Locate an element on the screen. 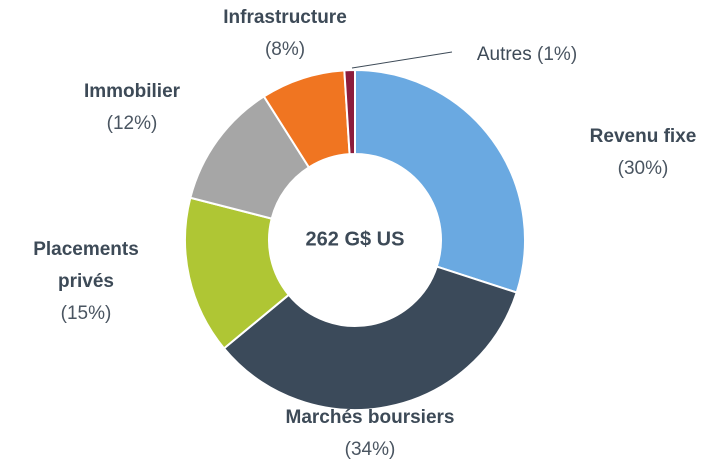  category-label: Infrastructure is located at coordinates (285, 17).